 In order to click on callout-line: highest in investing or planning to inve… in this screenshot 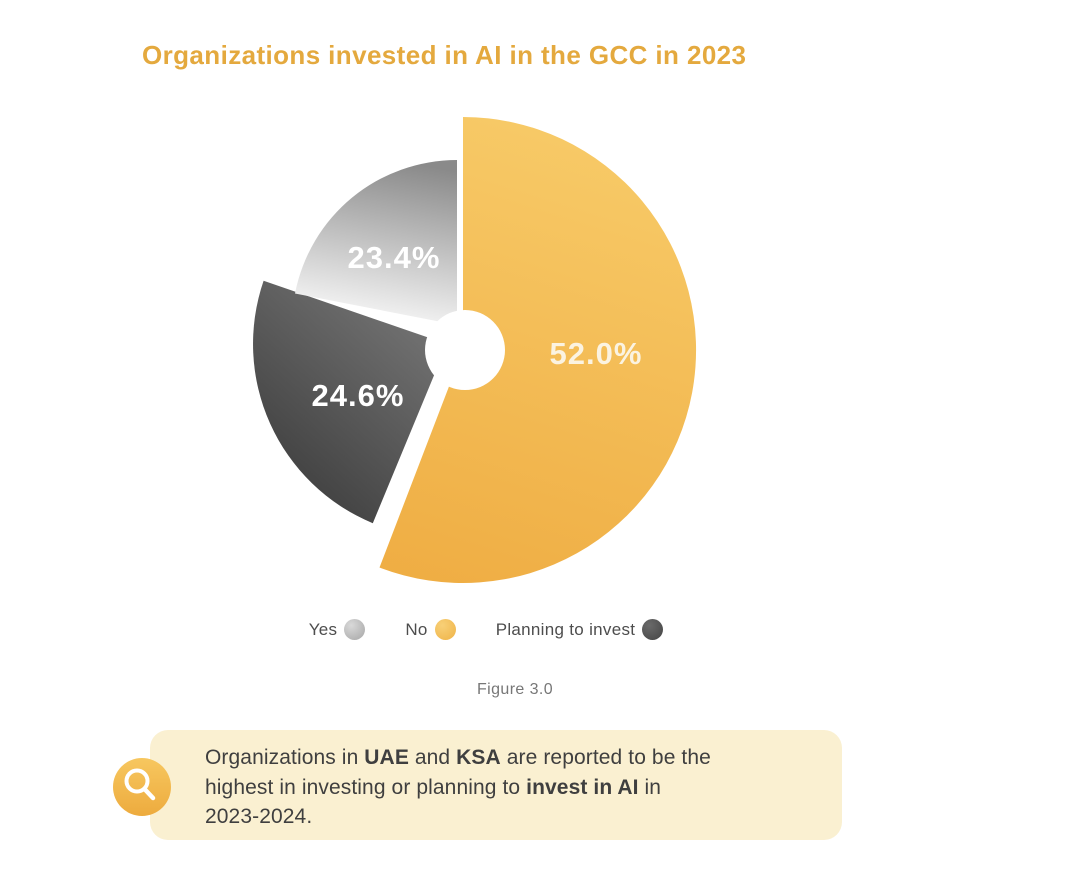, I will do `click(433, 787)`.